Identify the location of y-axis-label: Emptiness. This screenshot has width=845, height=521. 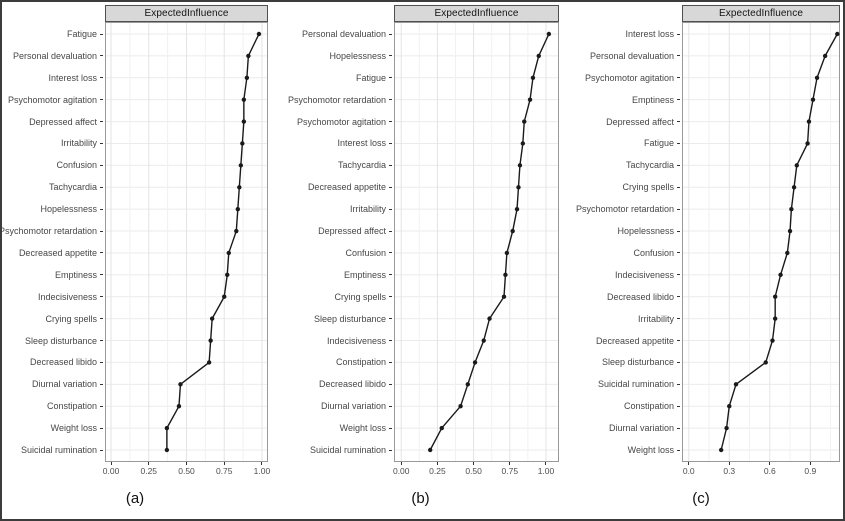
(368, 275).